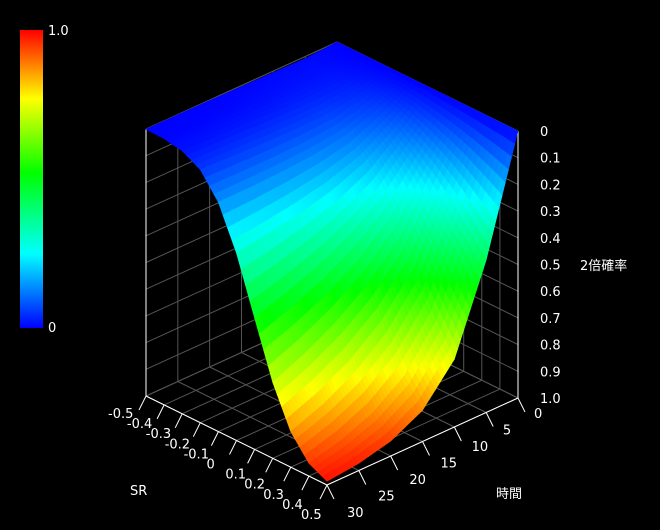  Describe the element at coordinates (538, 414) in the screenshot. I see `y-tick-label: 0` at that location.